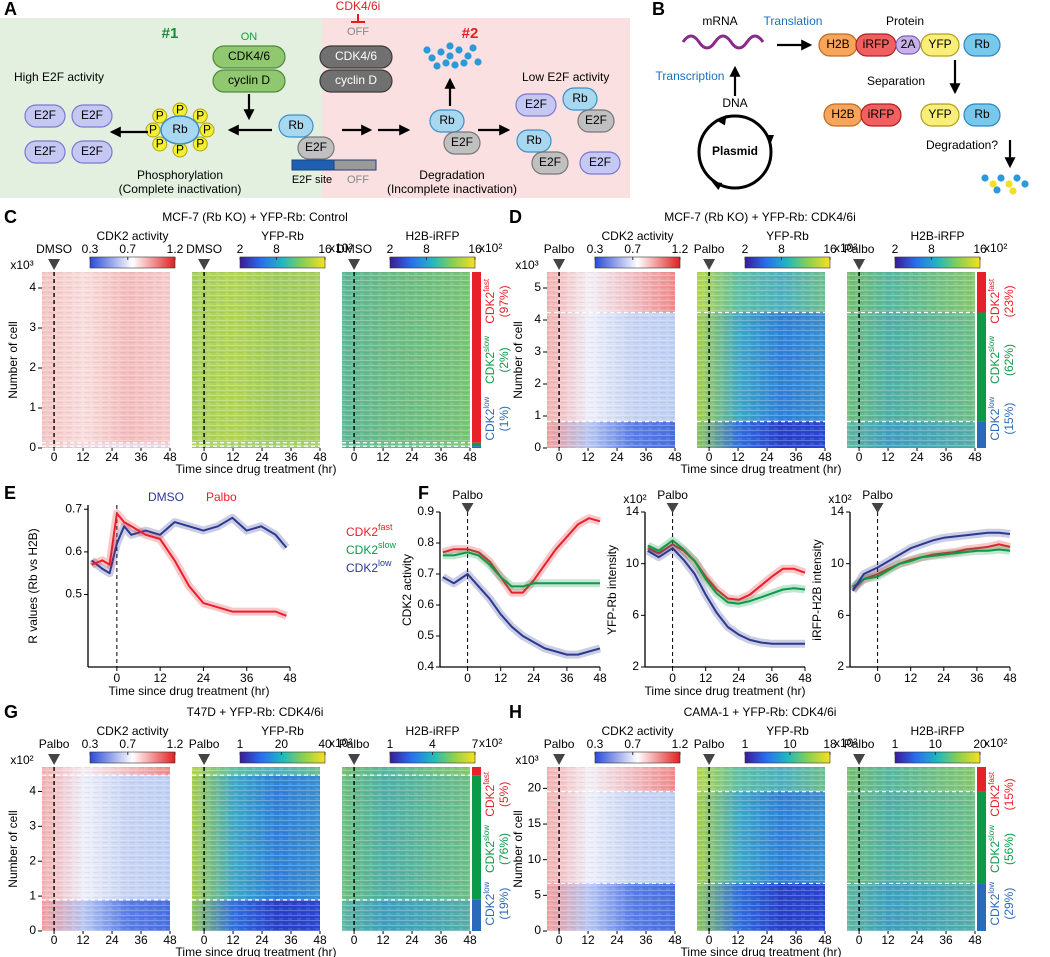  What do you see at coordinates (221, 497) in the screenshot?
I see `legend-label: Palbo` at bounding box center [221, 497].